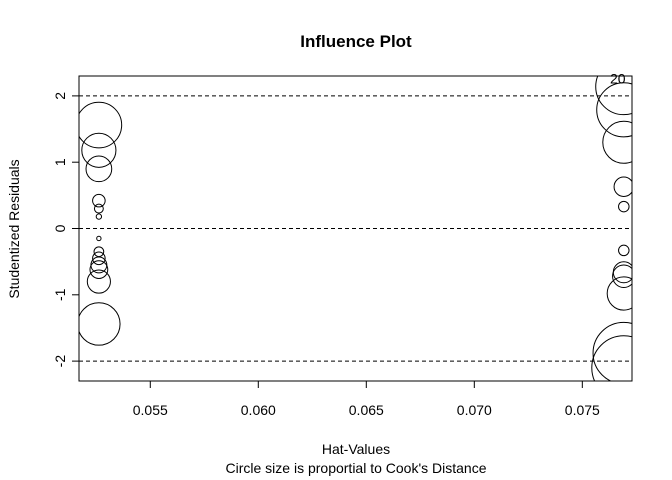 The height and width of the screenshot is (480, 672). Describe the element at coordinates (474, 410) in the screenshot. I see `x-tick-label: 0.070` at that location.